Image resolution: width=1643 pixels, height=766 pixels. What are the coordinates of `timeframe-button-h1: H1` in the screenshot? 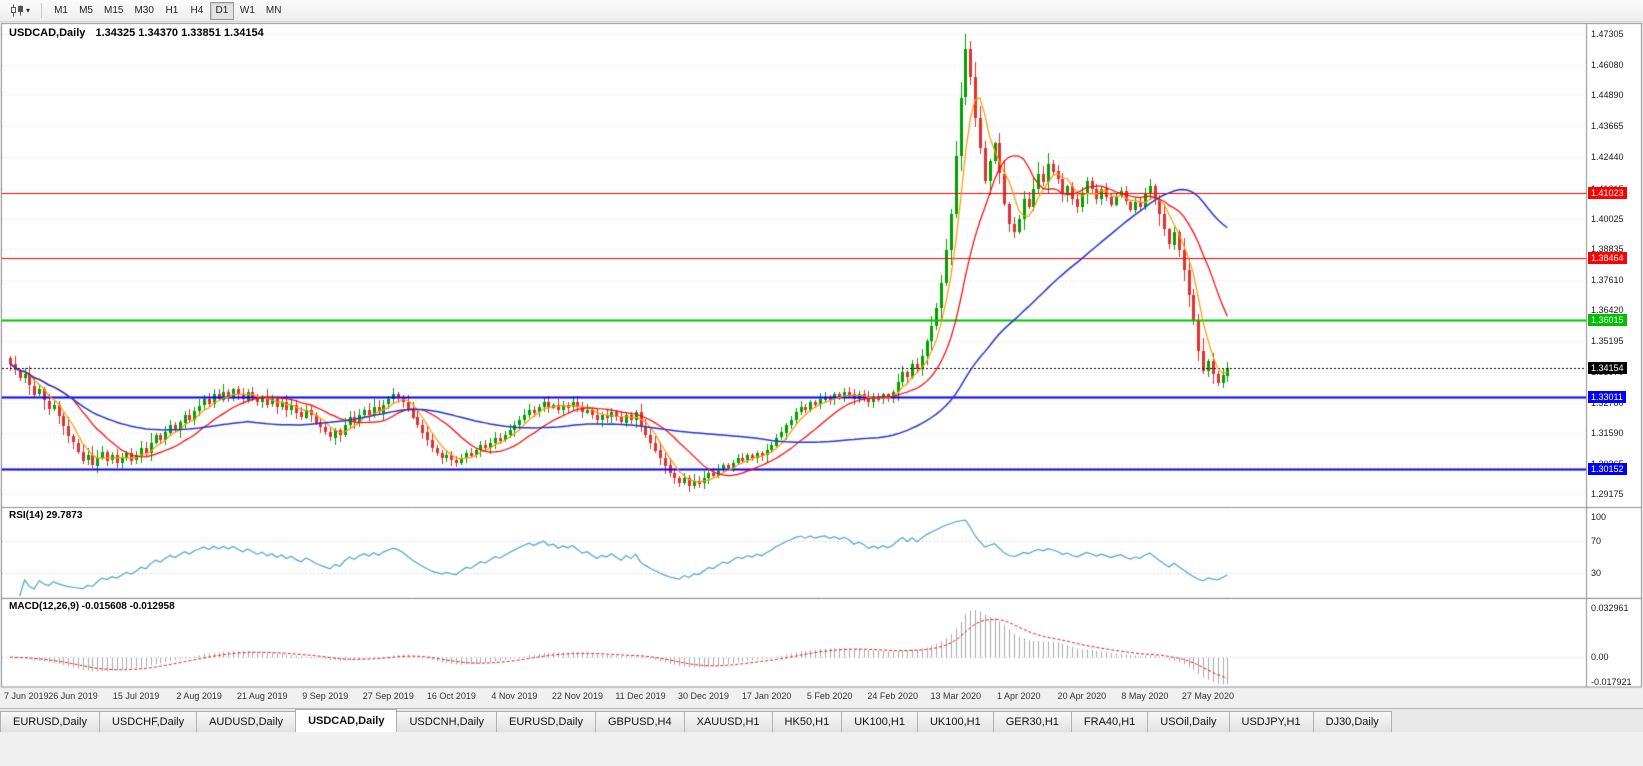 It's located at (172, 11).